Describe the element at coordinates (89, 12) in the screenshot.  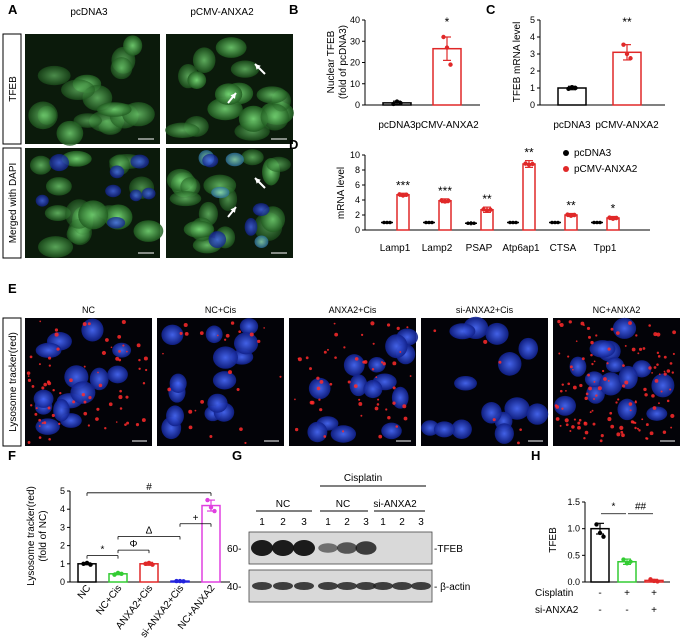
I see `panel-a-col-title-1: pcDNA3` at that location.